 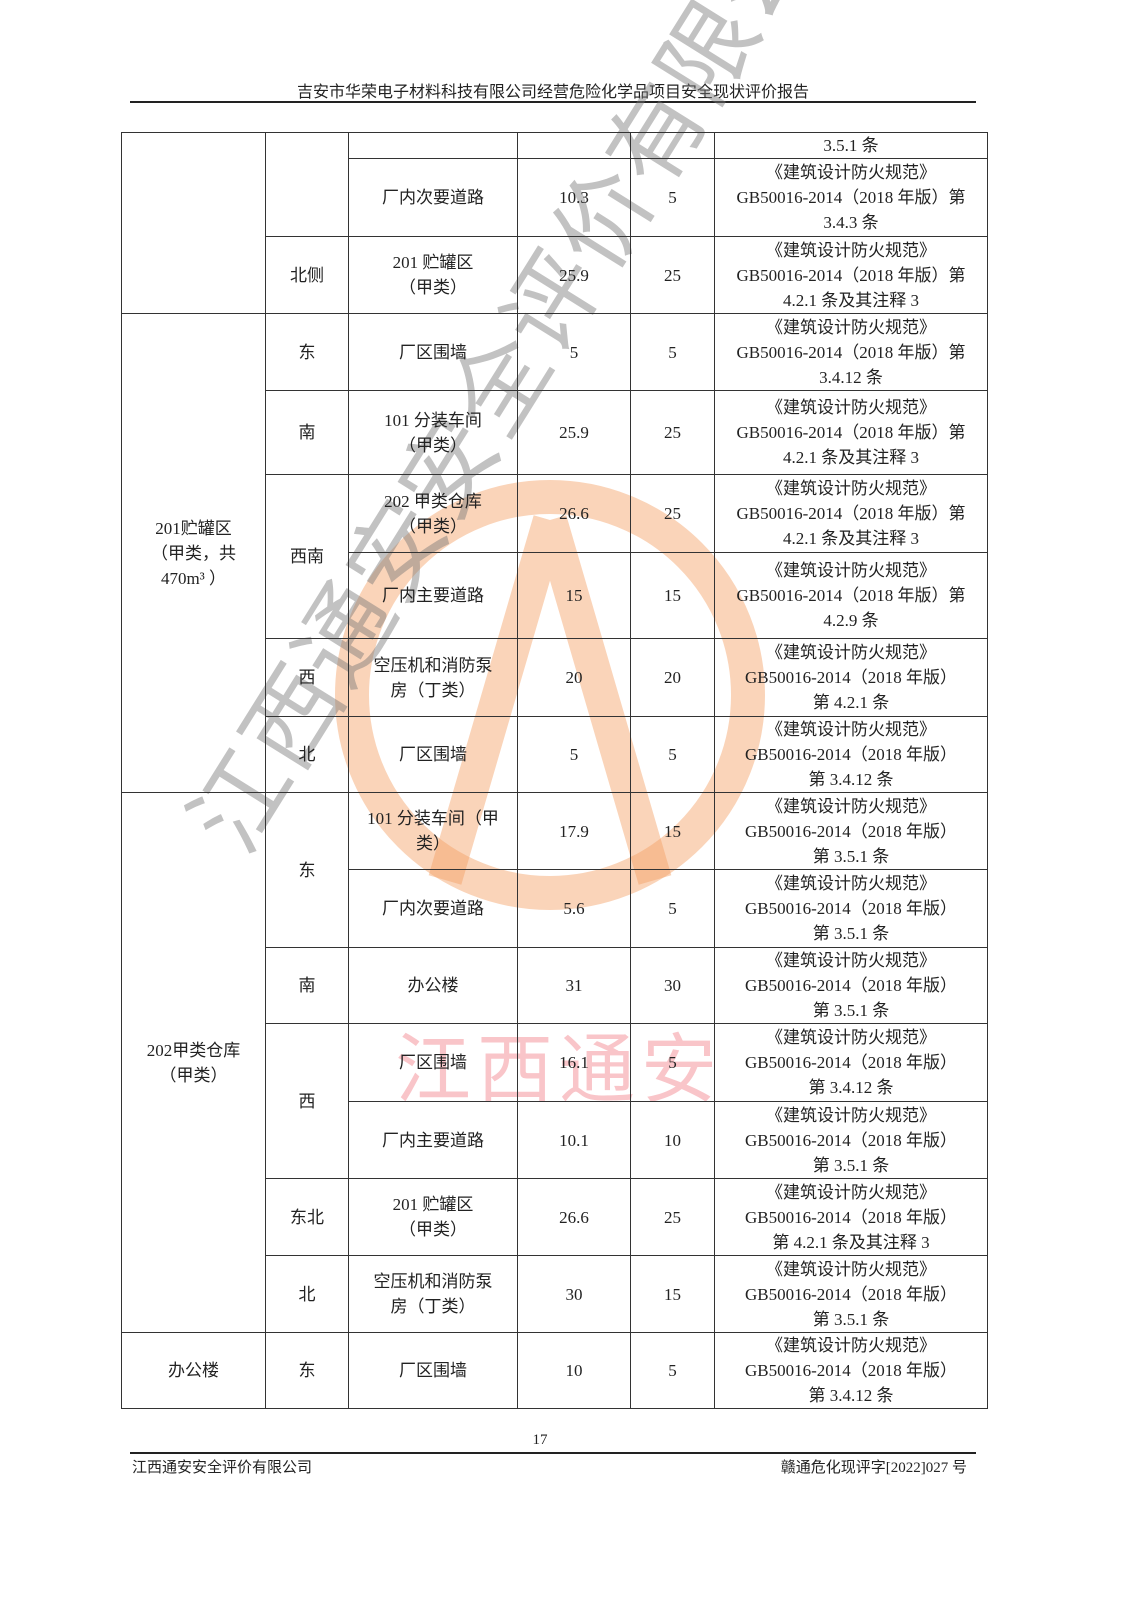 I want to click on direction-cell: 北侧, so click(x=307, y=275).